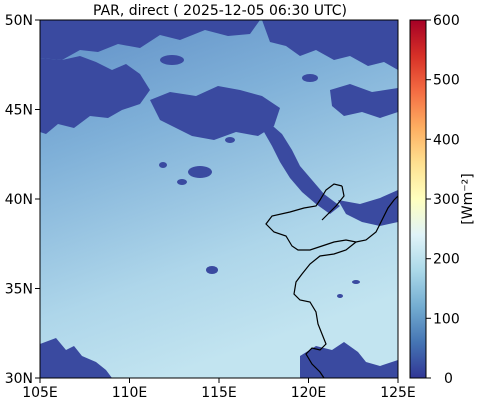 This screenshot has width=480, height=404. I want to click on lon-tick-label: 120E, so click(309, 393).